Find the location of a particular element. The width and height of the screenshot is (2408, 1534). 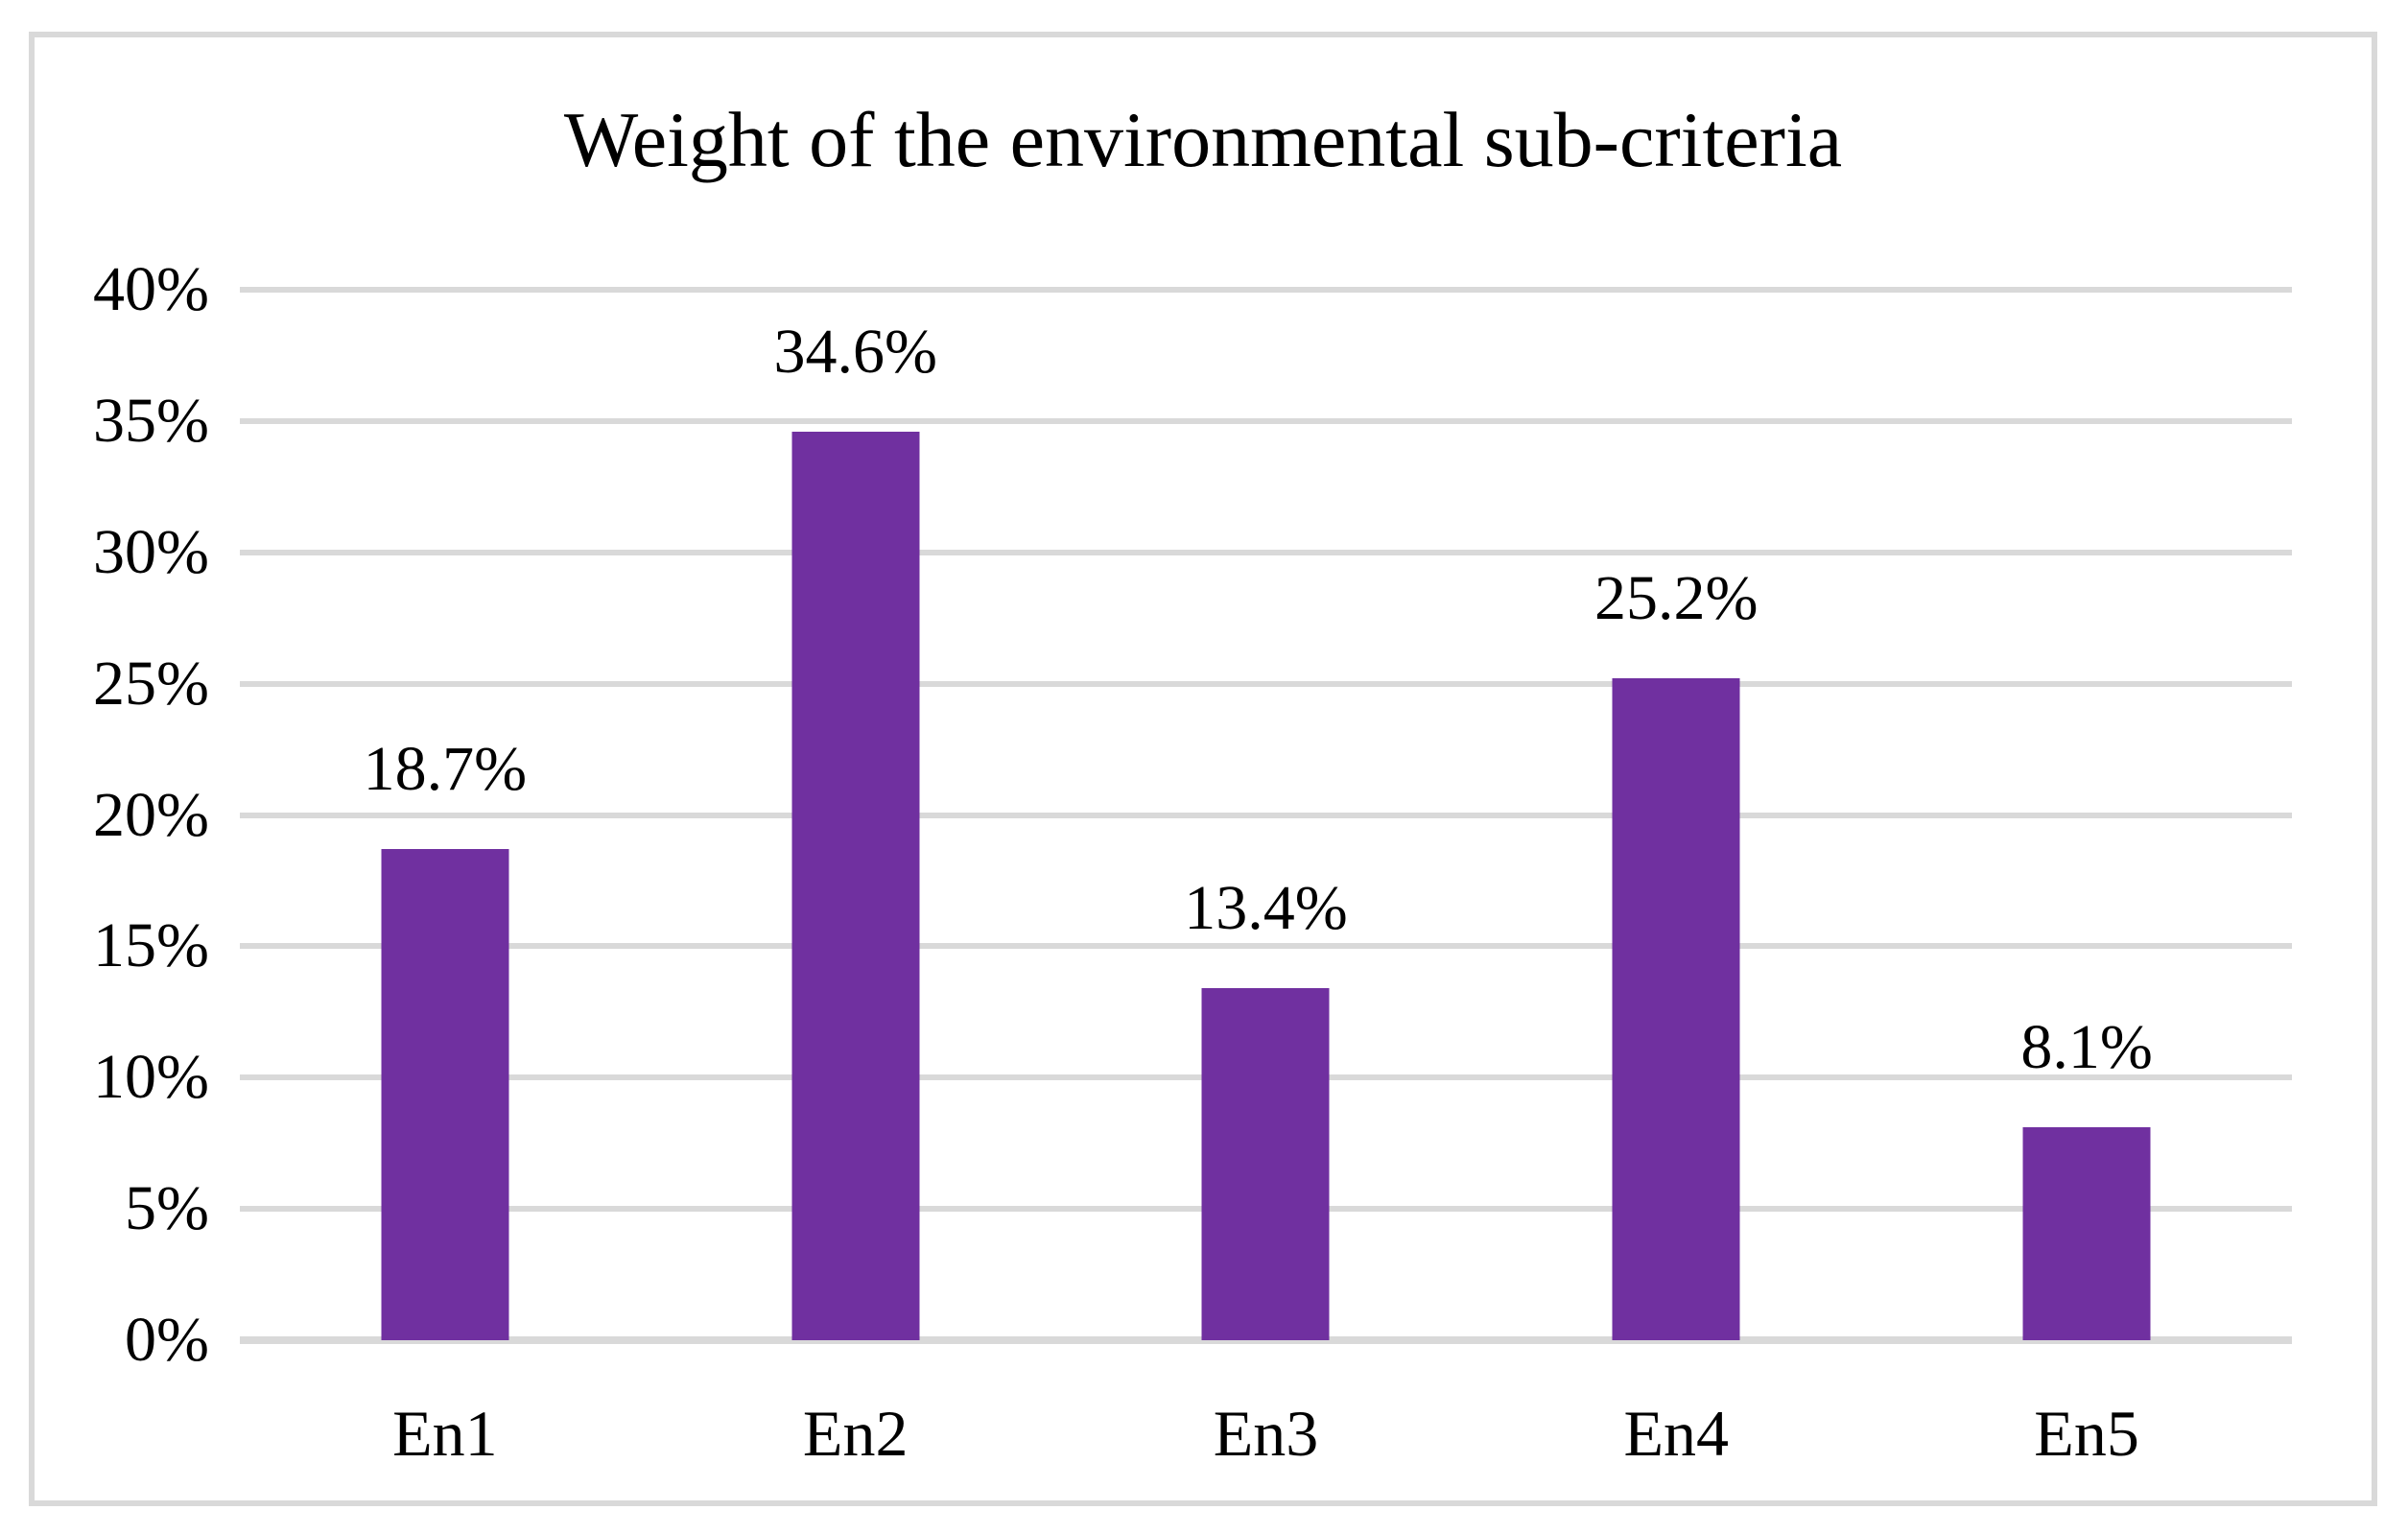

y-tick-label-40%: 40% is located at coordinates (151, 289).